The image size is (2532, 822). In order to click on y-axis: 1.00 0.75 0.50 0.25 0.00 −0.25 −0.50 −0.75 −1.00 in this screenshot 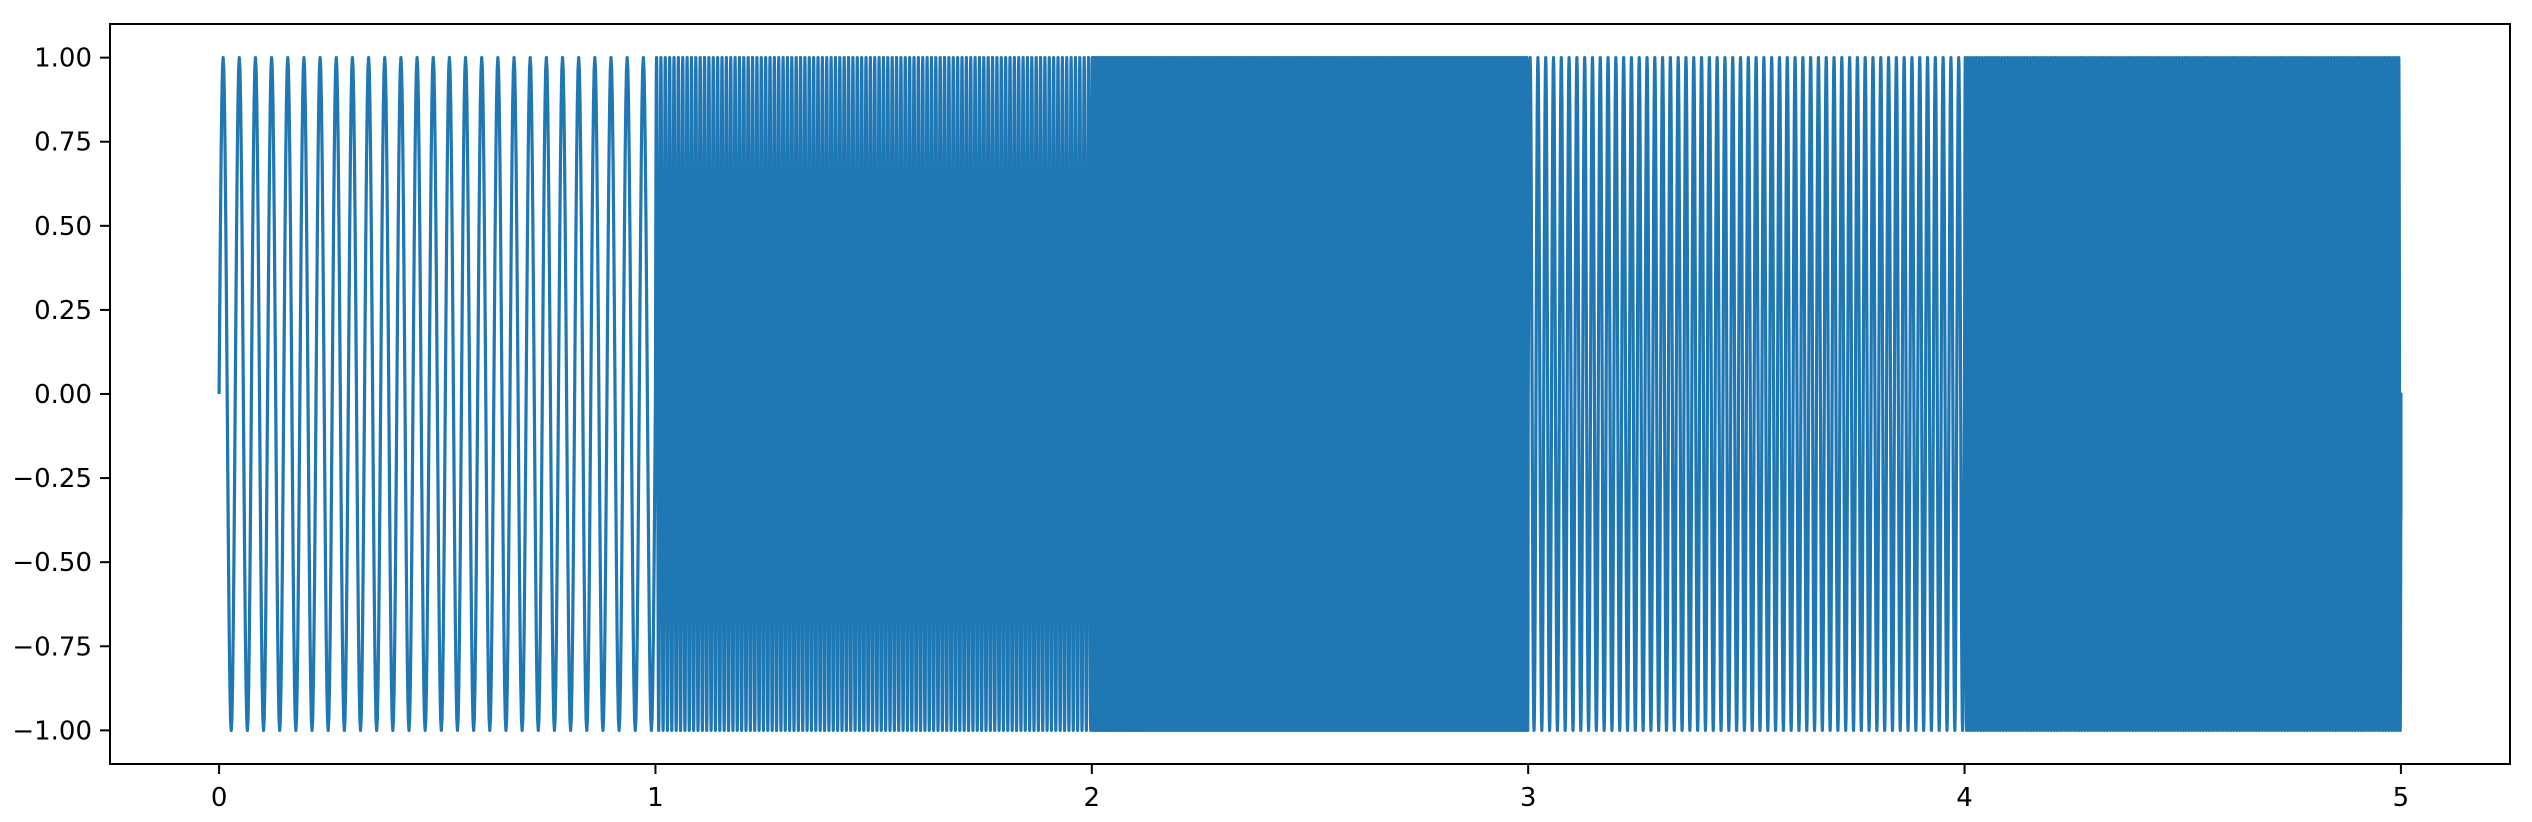, I will do `click(61, 395)`.